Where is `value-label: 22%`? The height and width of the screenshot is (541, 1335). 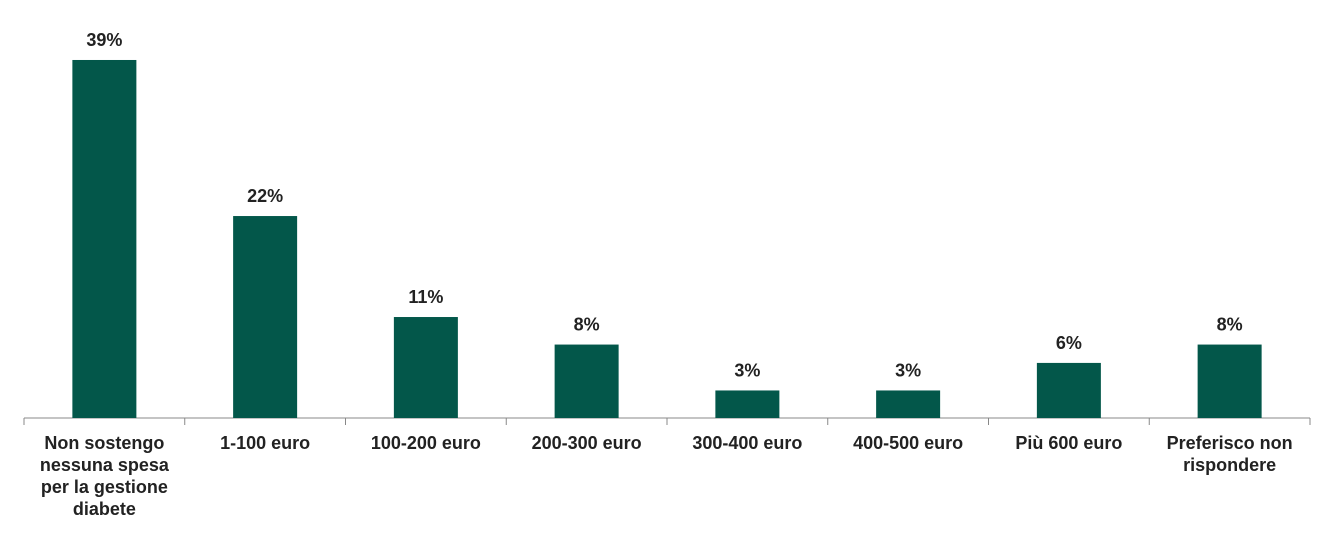 value-label: 22% is located at coordinates (265, 196).